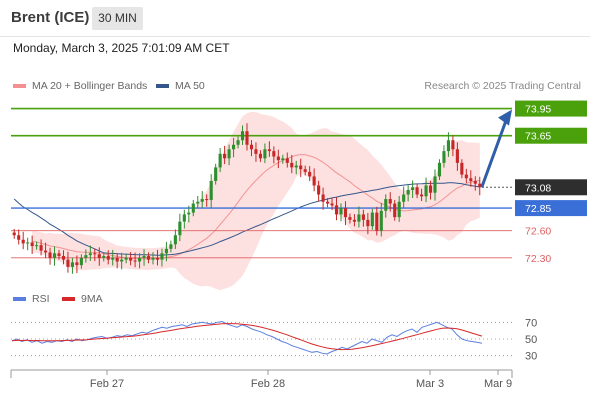 This screenshot has width=590, height=400. What do you see at coordinates (19, 299) in the screenshot?
I see `rsi-swatch` at bounding box center [19, 299].